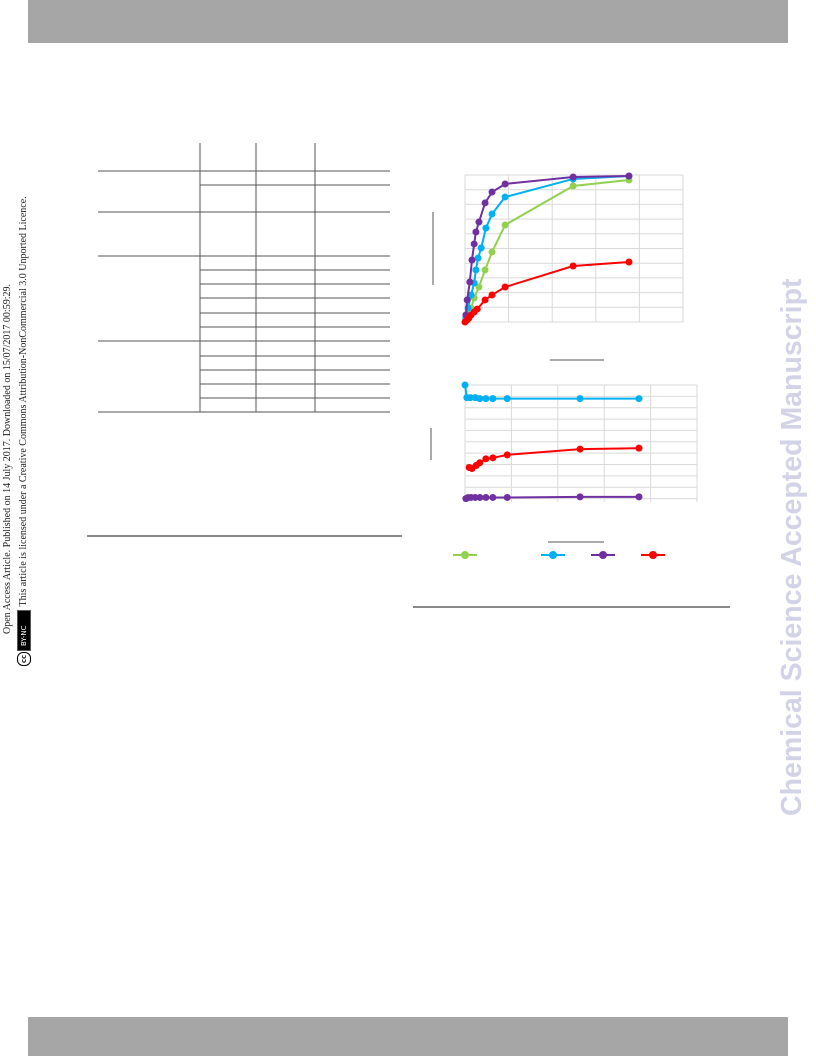  Describe the element at coordinates (547, 292) in the screenshot. I see `series-line` at that location.